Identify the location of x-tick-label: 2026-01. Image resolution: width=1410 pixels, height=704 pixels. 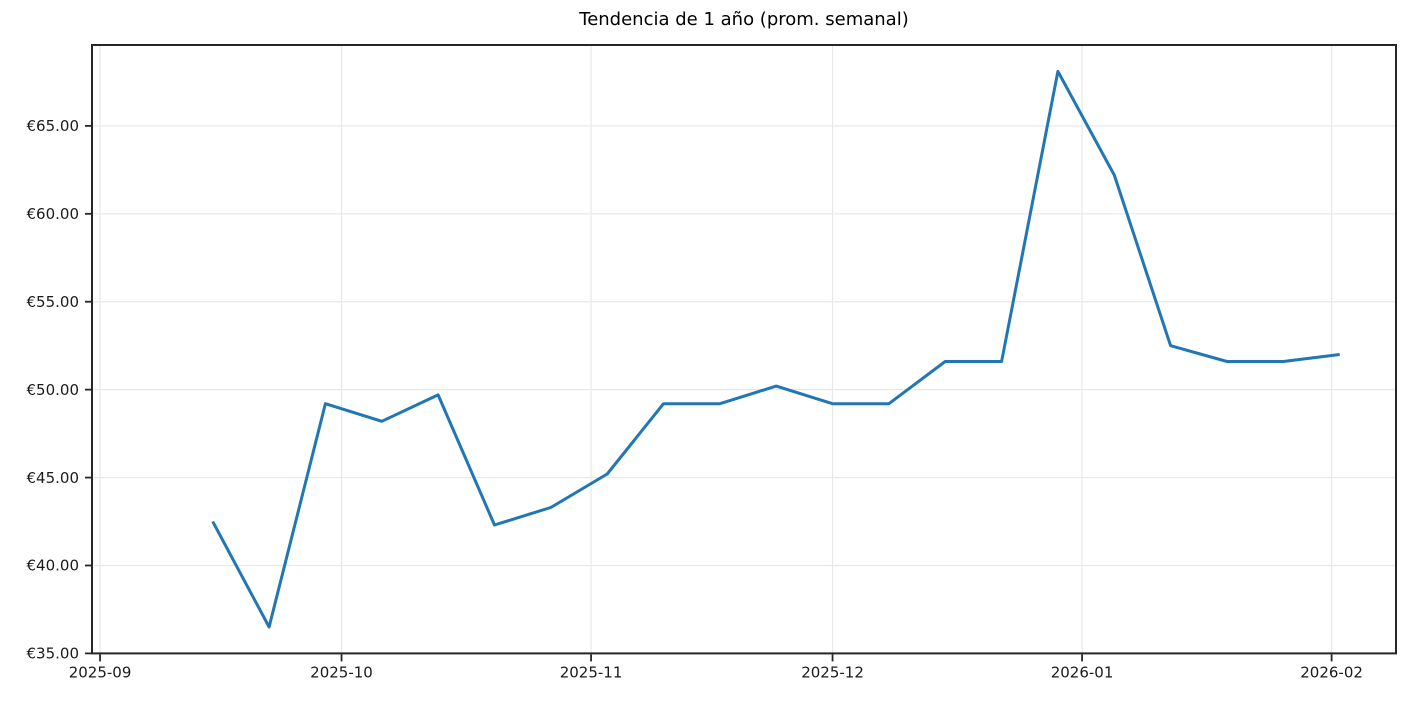
(1082, 672).